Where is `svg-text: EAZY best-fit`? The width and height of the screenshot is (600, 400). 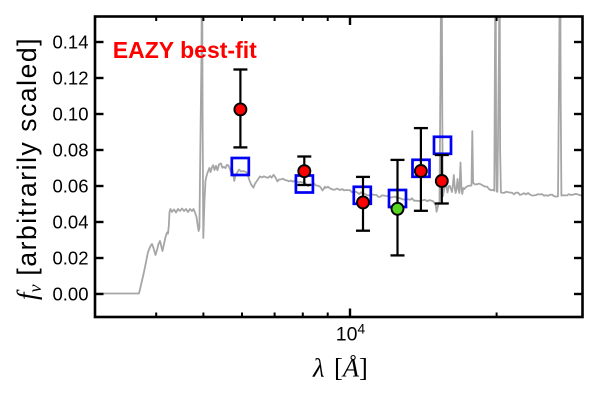
svg-text: EAZY best-fit is located at coordinates (185, 50).